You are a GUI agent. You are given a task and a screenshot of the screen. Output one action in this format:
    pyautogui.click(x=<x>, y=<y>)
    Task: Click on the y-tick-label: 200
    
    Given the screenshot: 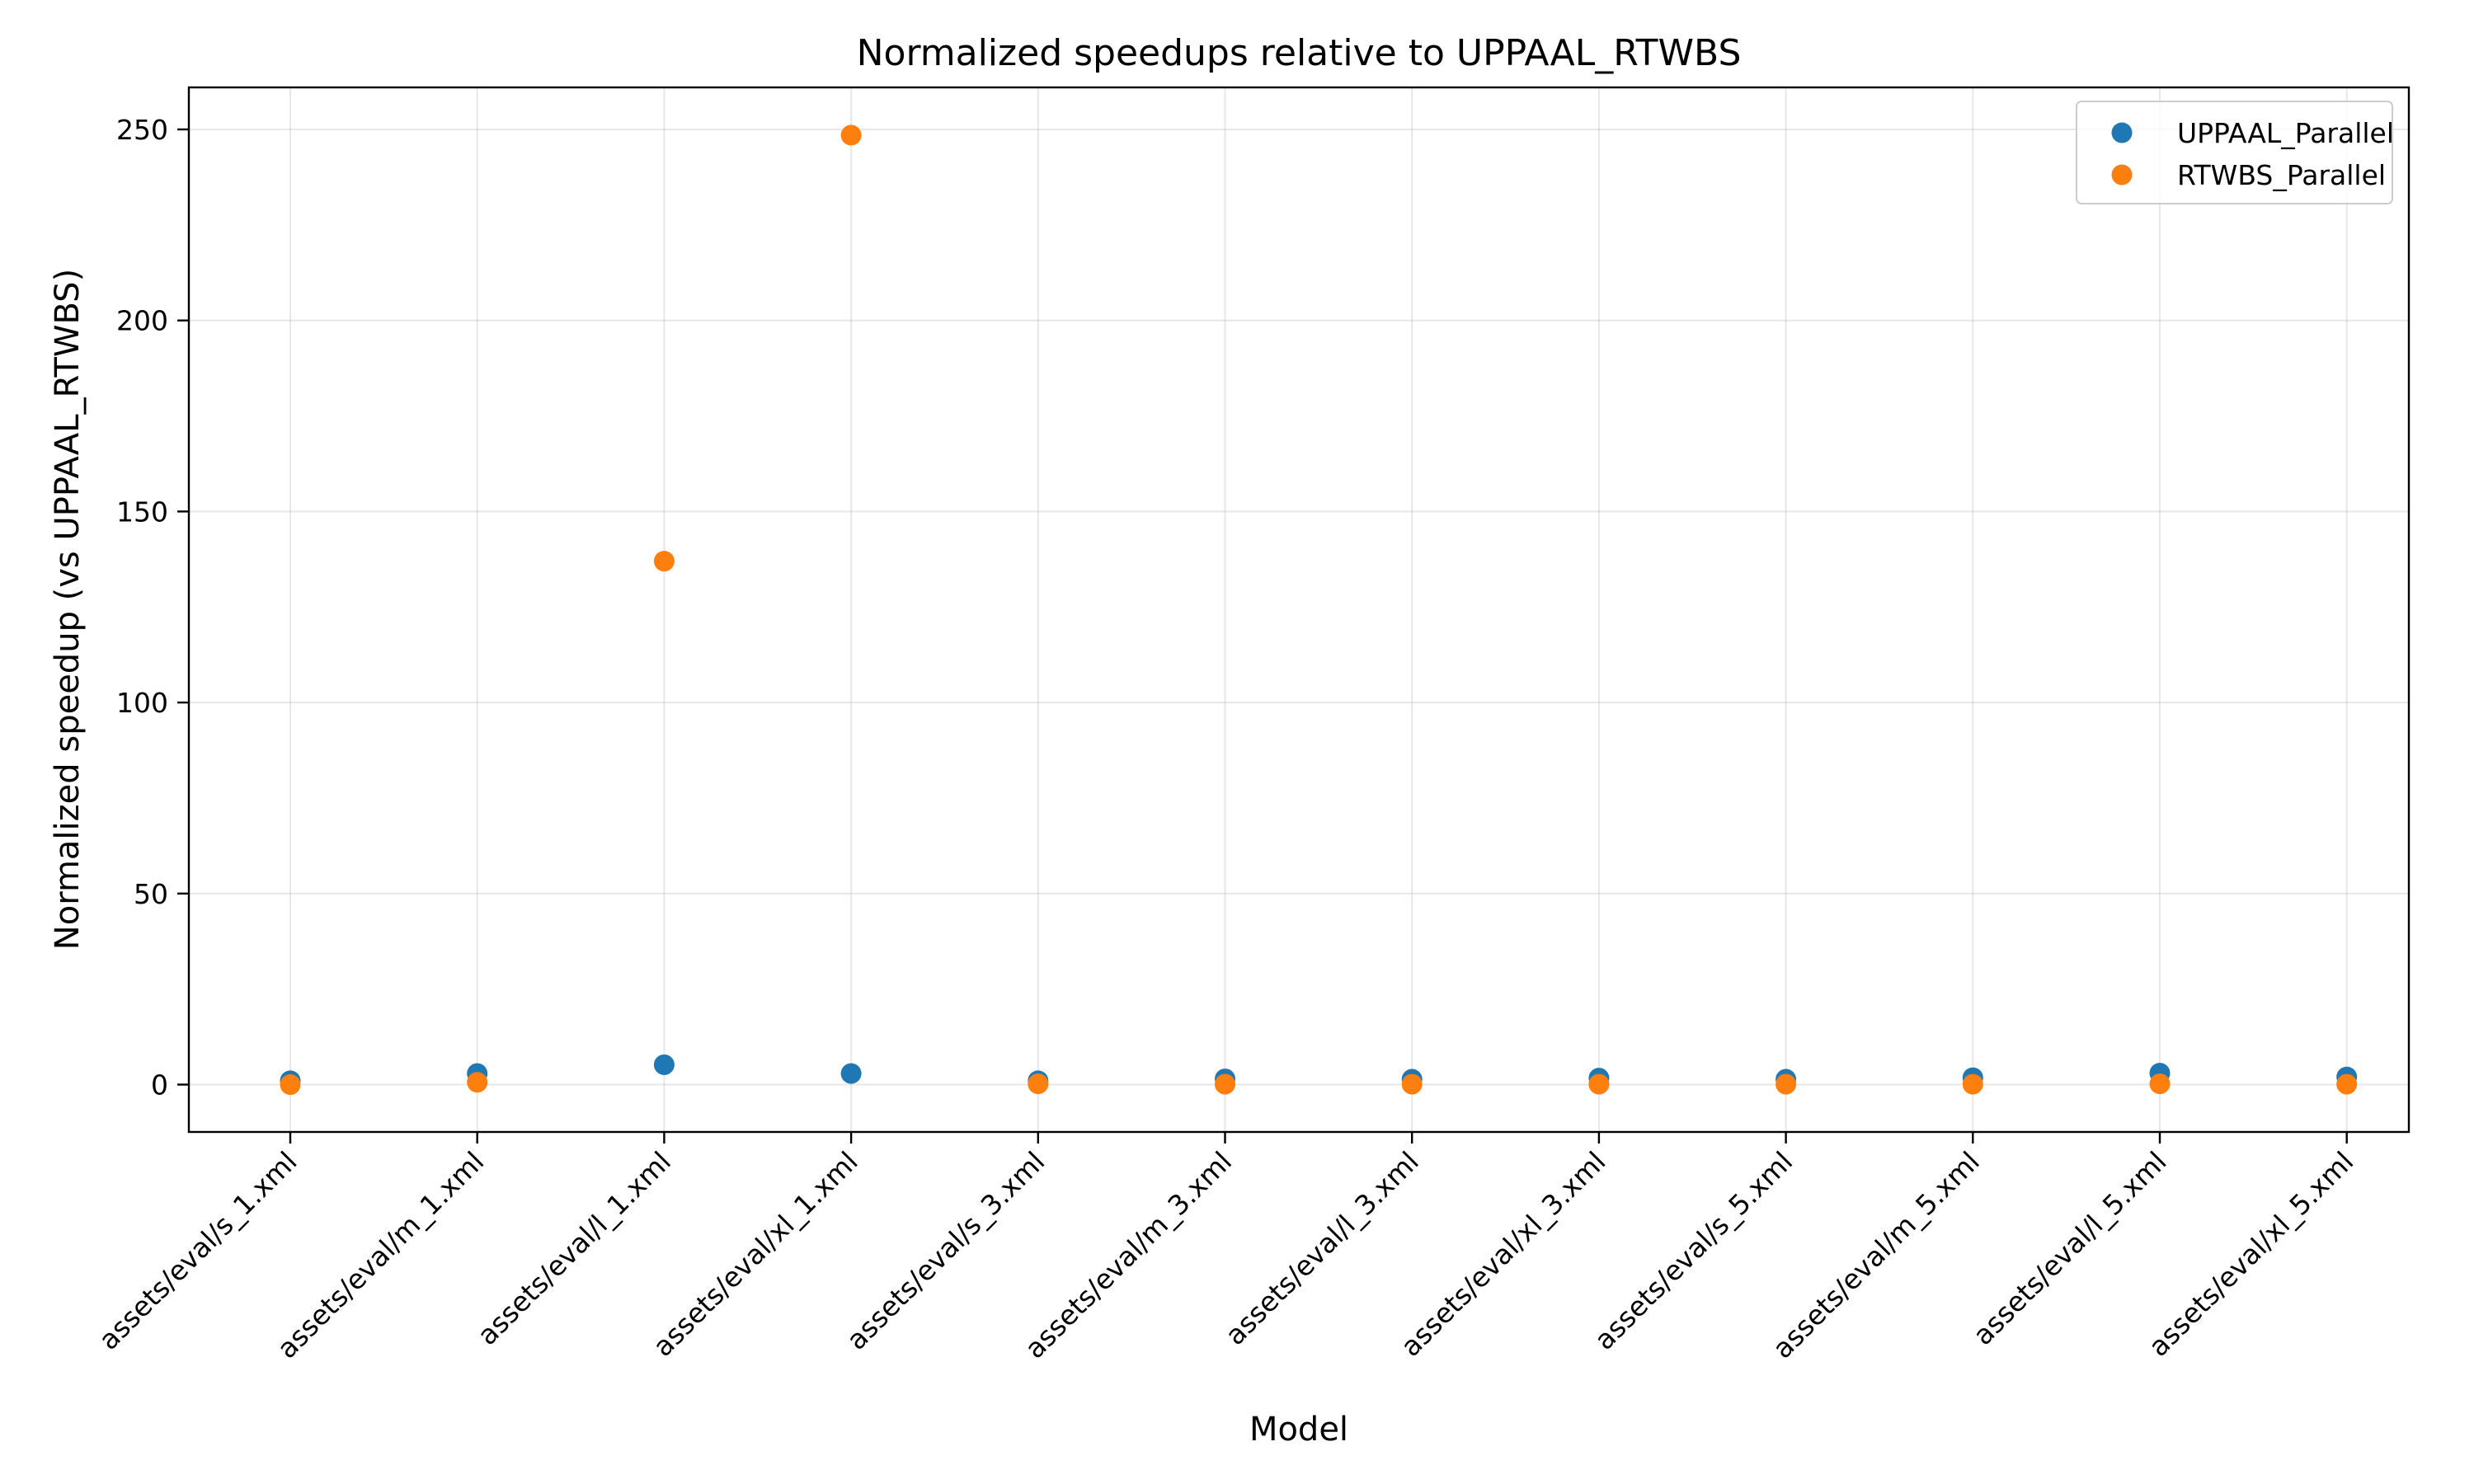 What is the action you would take?
    pyautogui.click(x=142, y=321)
    